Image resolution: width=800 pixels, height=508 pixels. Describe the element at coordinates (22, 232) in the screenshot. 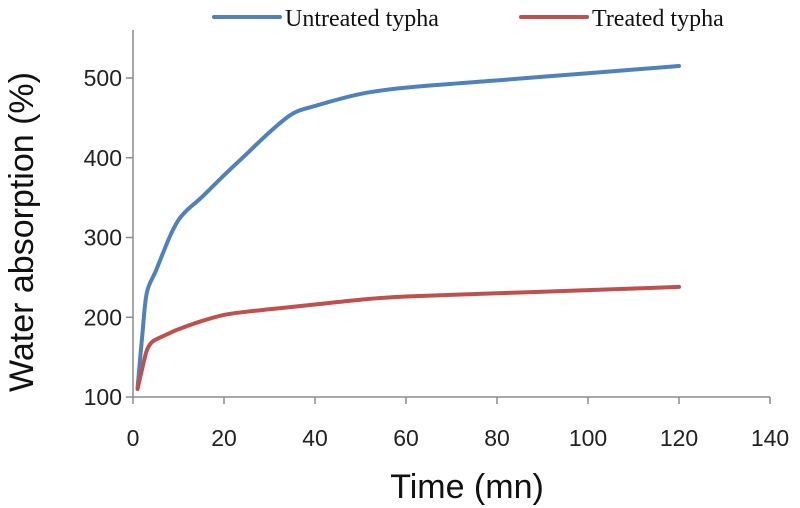

I see `y-axis-title: Water absorption (%)` at that location.